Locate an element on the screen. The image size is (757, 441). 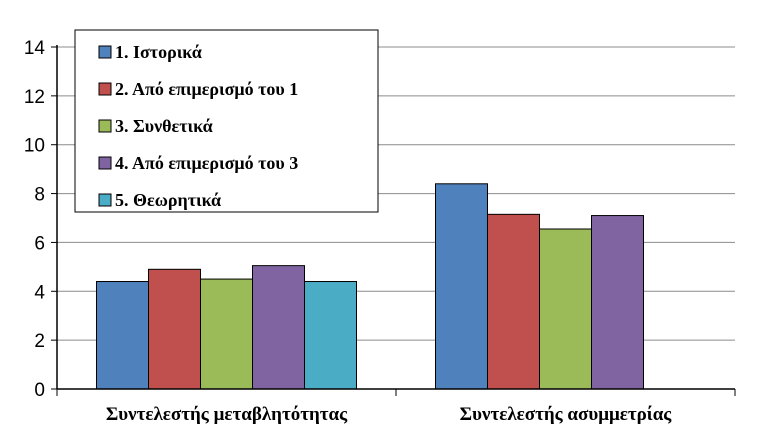
legend-label: 2. Από επιμερισμό του 1 is located at coordinates (206, 89).